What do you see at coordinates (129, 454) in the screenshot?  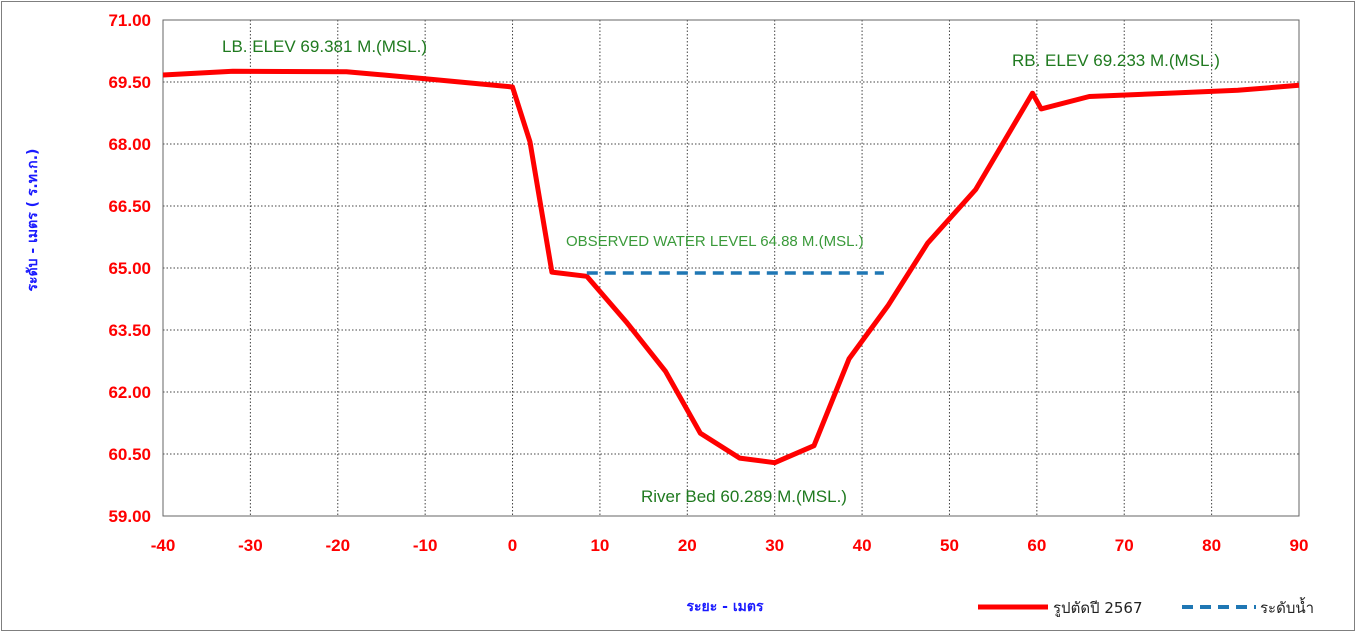 I see `y-tick-label: 60.50` at bounding box center [129, 454].